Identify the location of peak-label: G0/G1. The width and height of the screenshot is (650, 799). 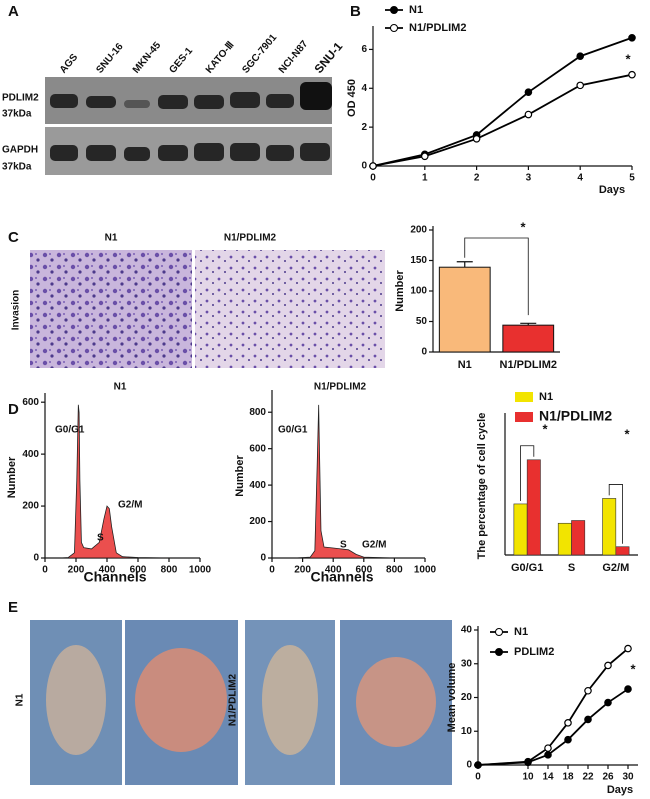
(293, 430).